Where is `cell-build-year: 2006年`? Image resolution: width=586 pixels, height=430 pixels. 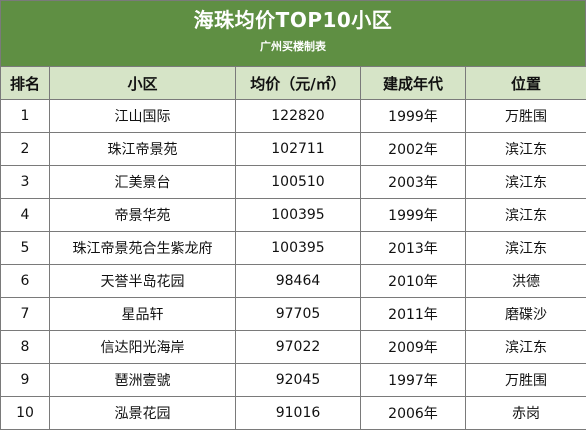 cell-build-year: 2006年 is located at coordinates (413, 413).